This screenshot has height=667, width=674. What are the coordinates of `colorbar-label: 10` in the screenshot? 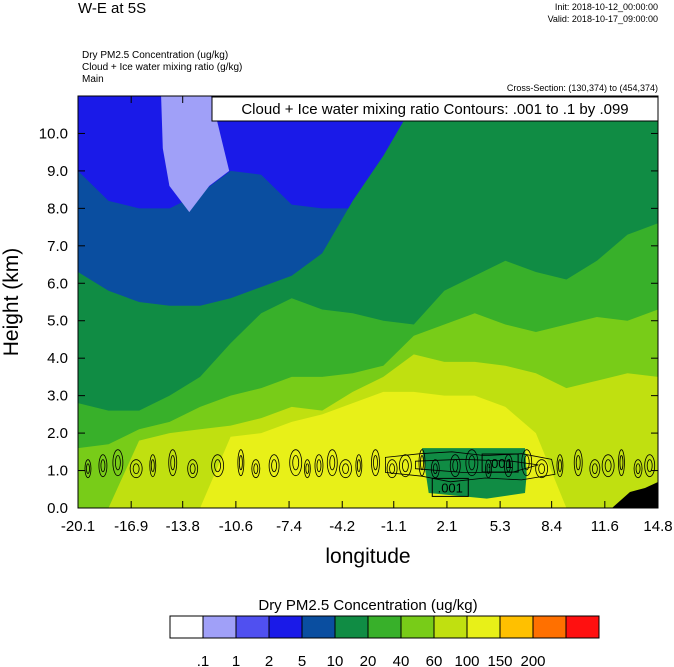 It's located at (335, 660).